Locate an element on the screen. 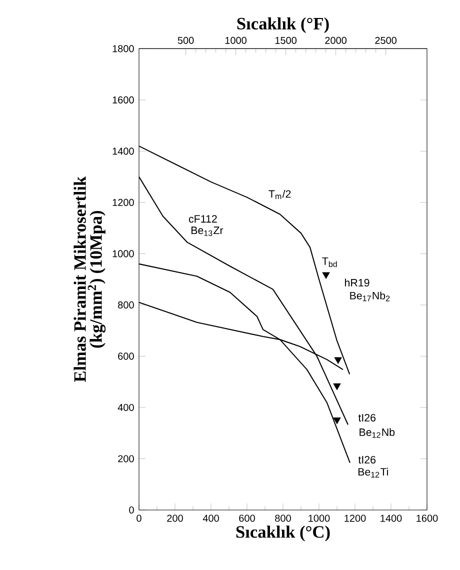 The height and width of the screenshot is (570, 460). y-tick-label: 400 is located at coordinates (126, 408).